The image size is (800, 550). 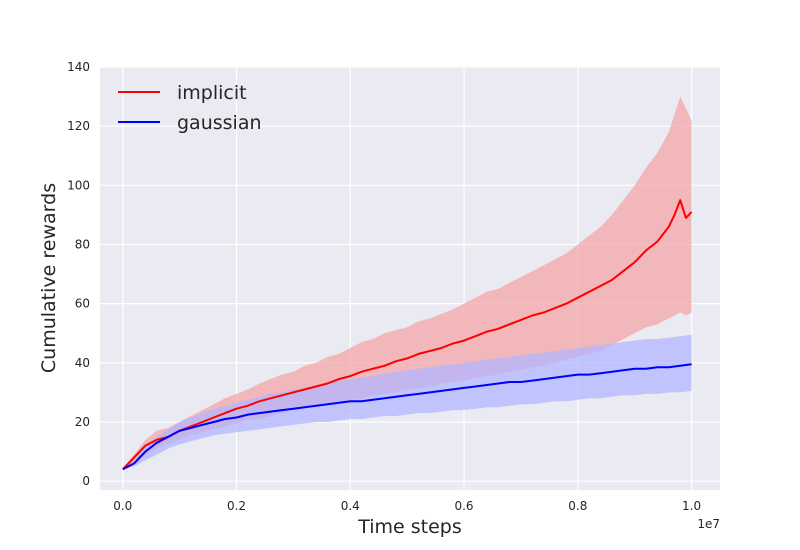 I want to click on line-gaussian, so click(x=407, y=417).